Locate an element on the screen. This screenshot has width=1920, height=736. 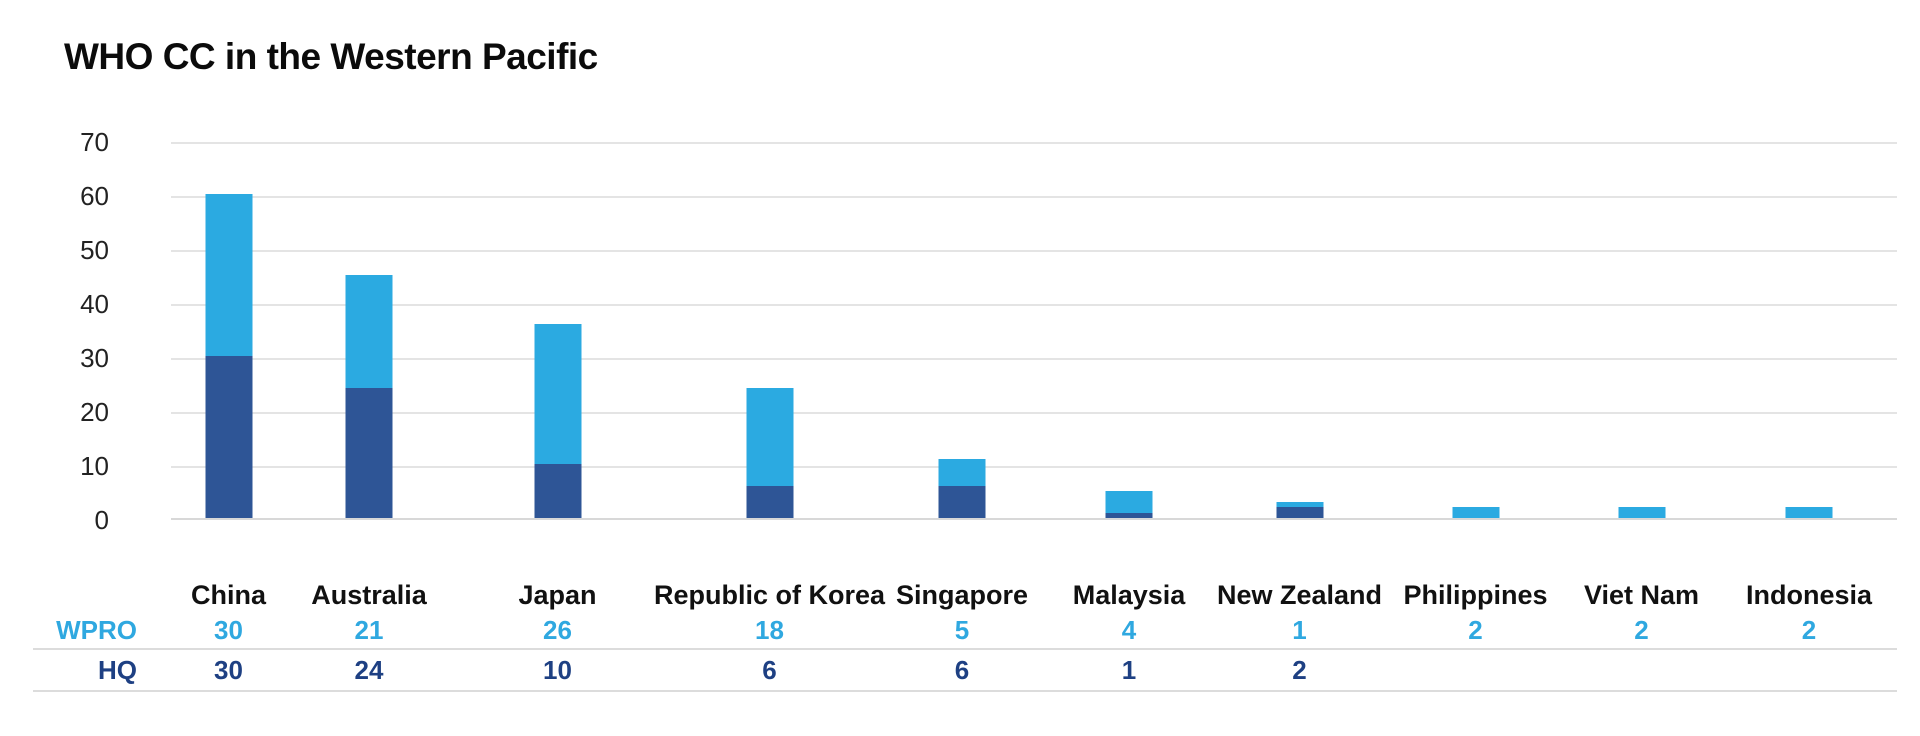
y-tick-label: 60 is located at coordinates (94, 196).